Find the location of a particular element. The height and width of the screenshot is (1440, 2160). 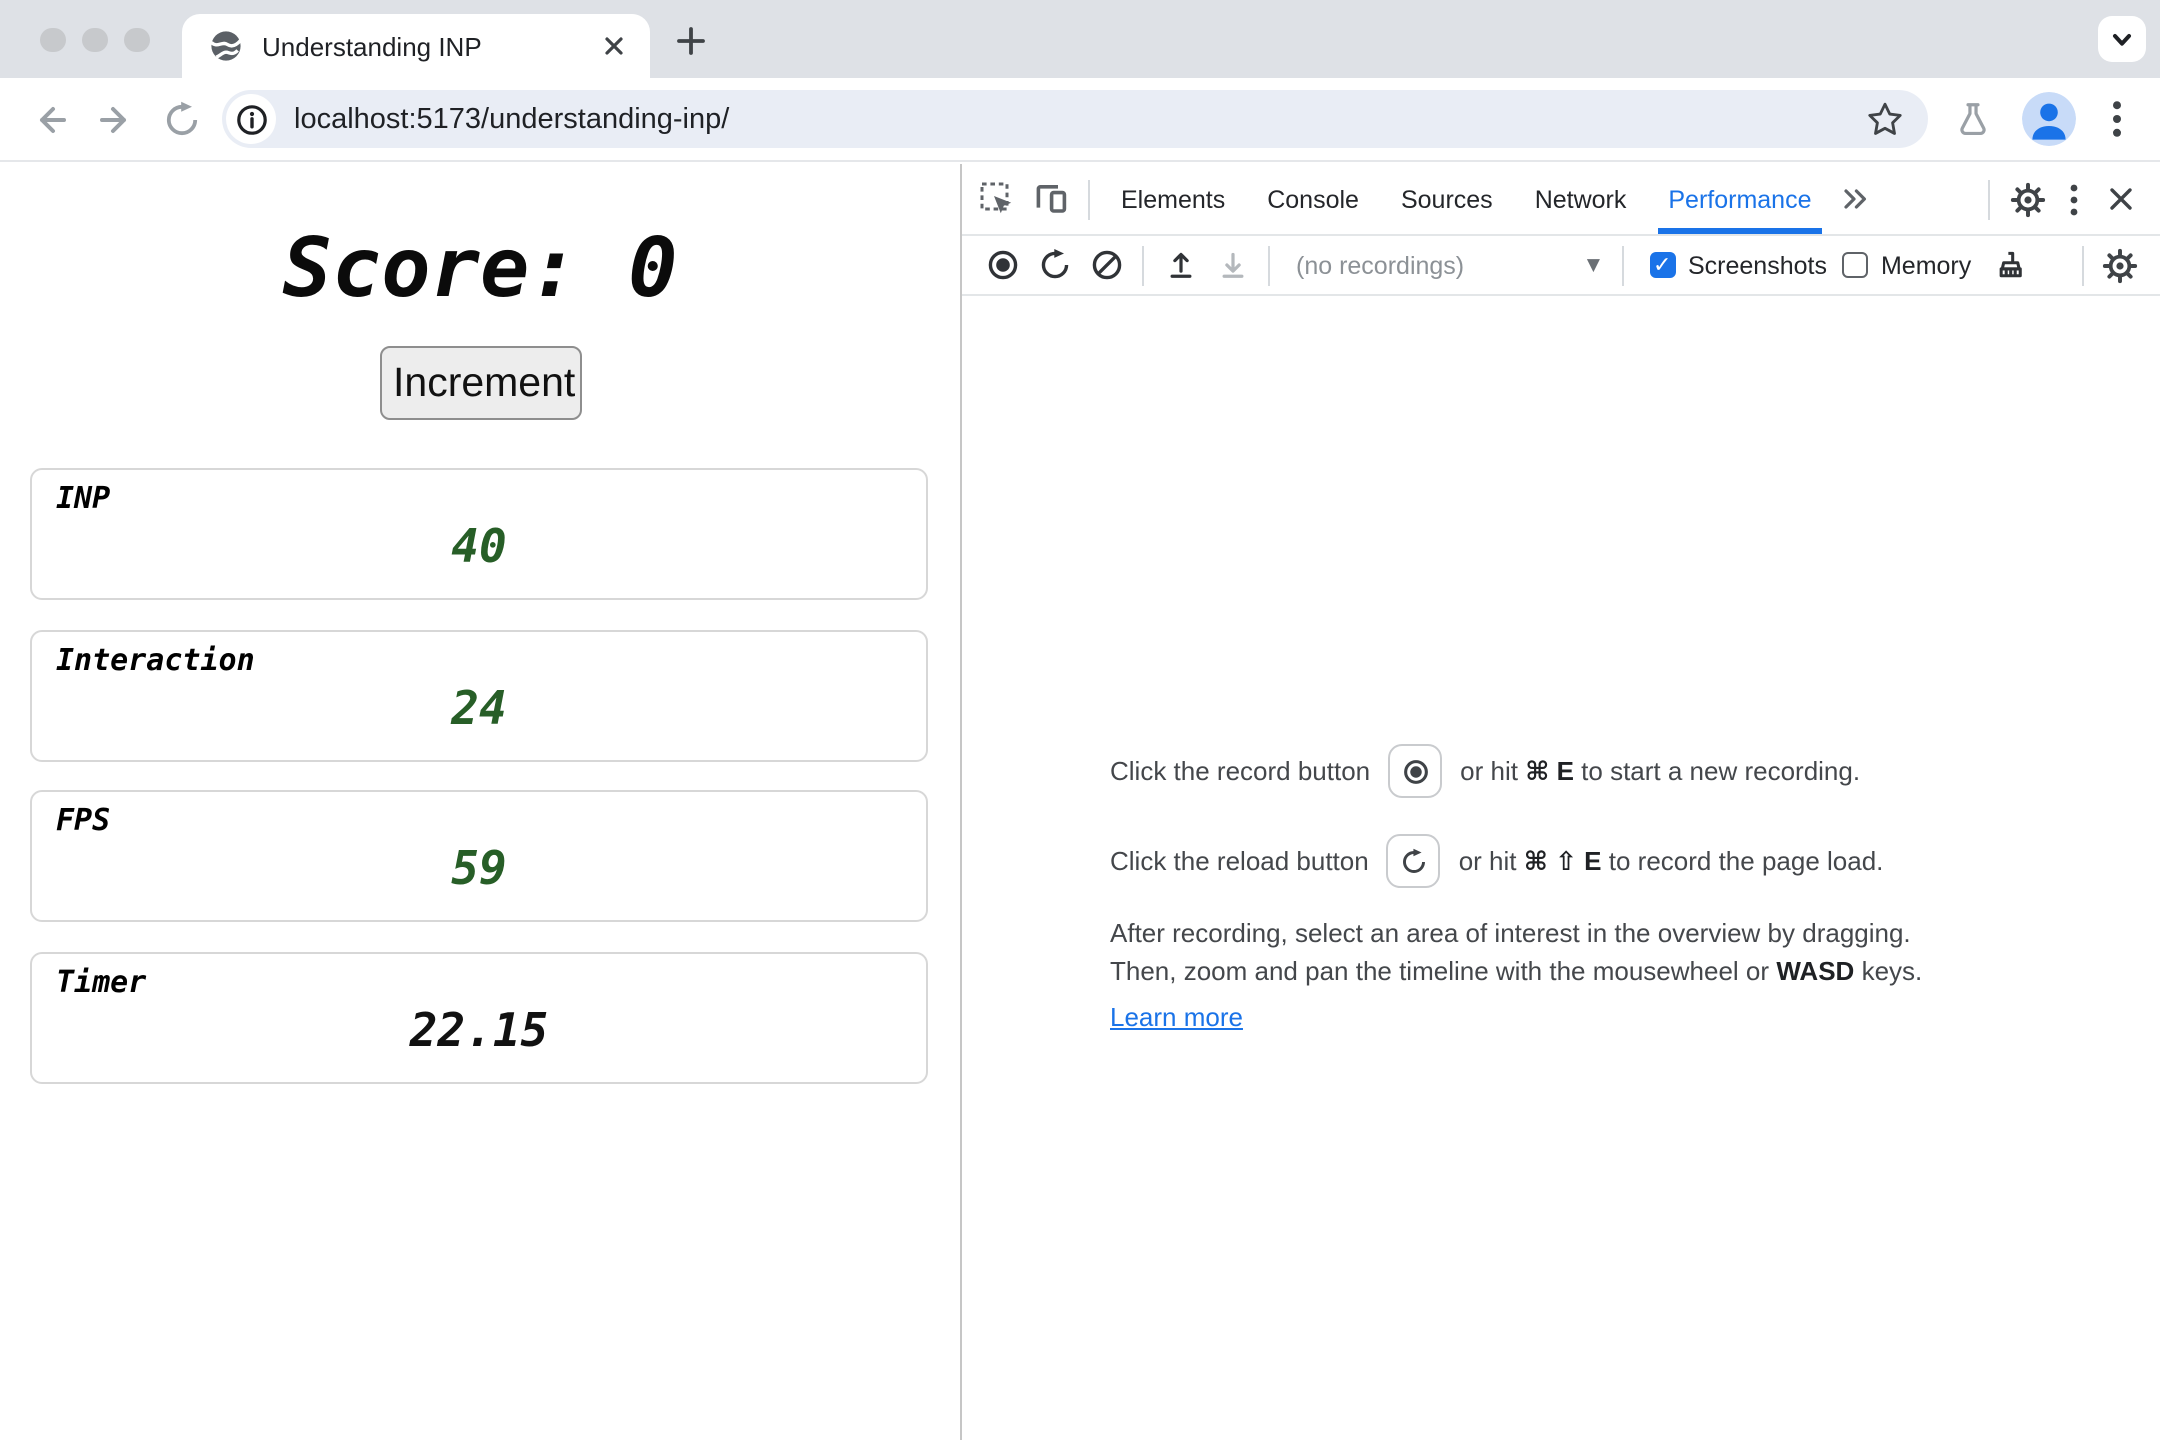

record-button-illustration is located at coordinates (1415, 771).